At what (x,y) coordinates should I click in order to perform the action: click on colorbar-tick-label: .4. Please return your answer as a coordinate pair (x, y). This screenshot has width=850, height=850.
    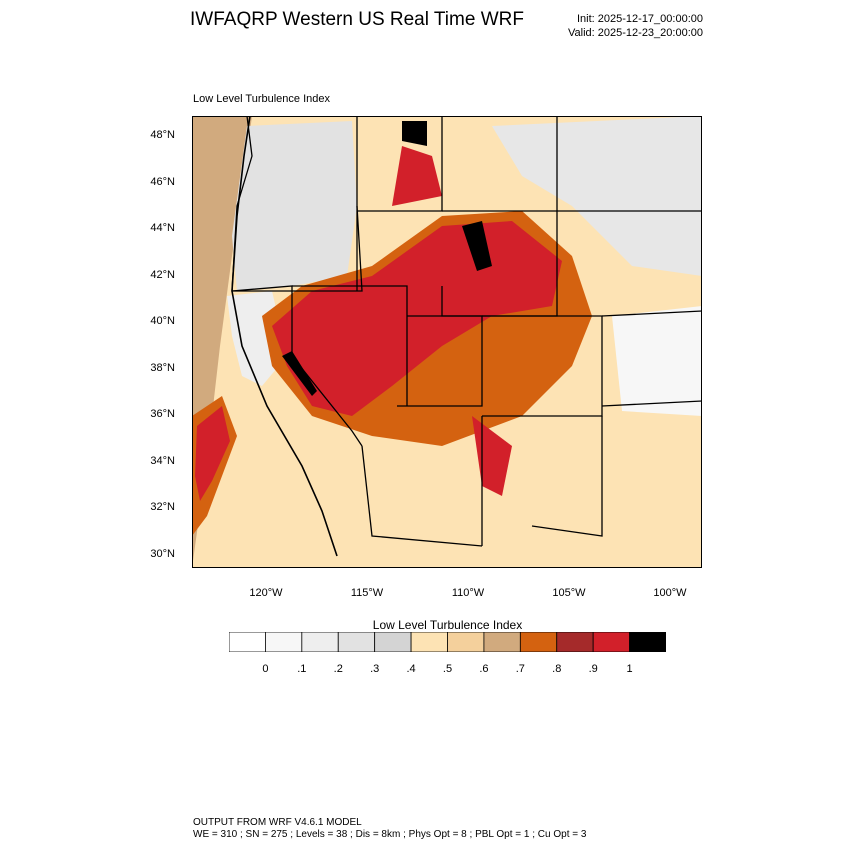
    Looking at the image, I should click on (411, 669).